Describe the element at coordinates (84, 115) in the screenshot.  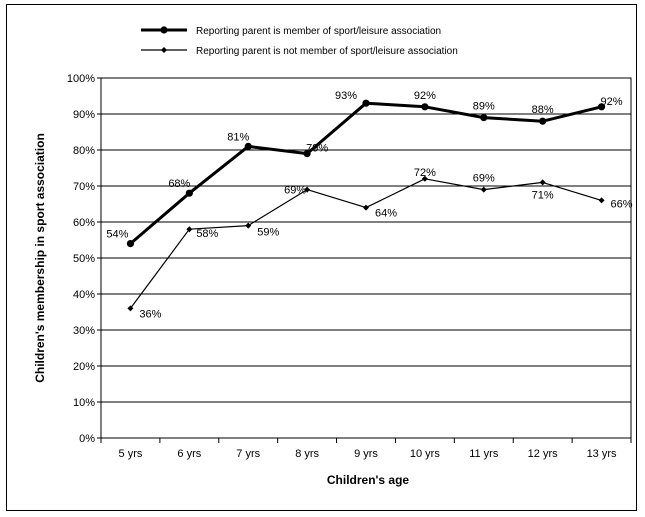
I see `y-tick-label: 90%` at that location.